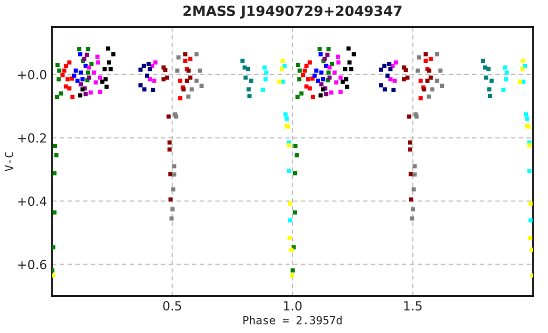 This screenshot has width=548, height=333. Describe the element at coordinates (413, 306) in the screenshot. I see `x-tick-label: 1.5` at that location.